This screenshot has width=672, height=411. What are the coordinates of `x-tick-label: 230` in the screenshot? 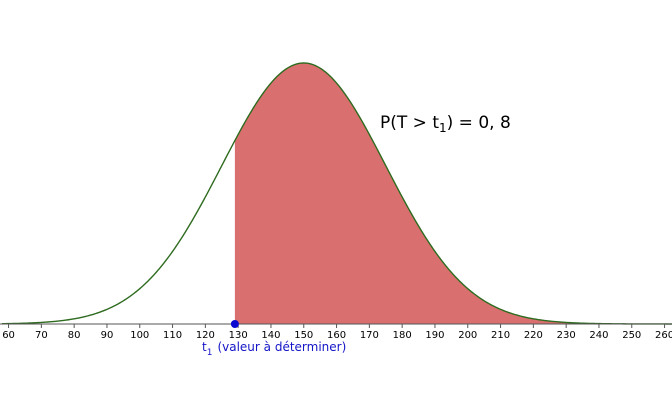 It's located at (566, 335).